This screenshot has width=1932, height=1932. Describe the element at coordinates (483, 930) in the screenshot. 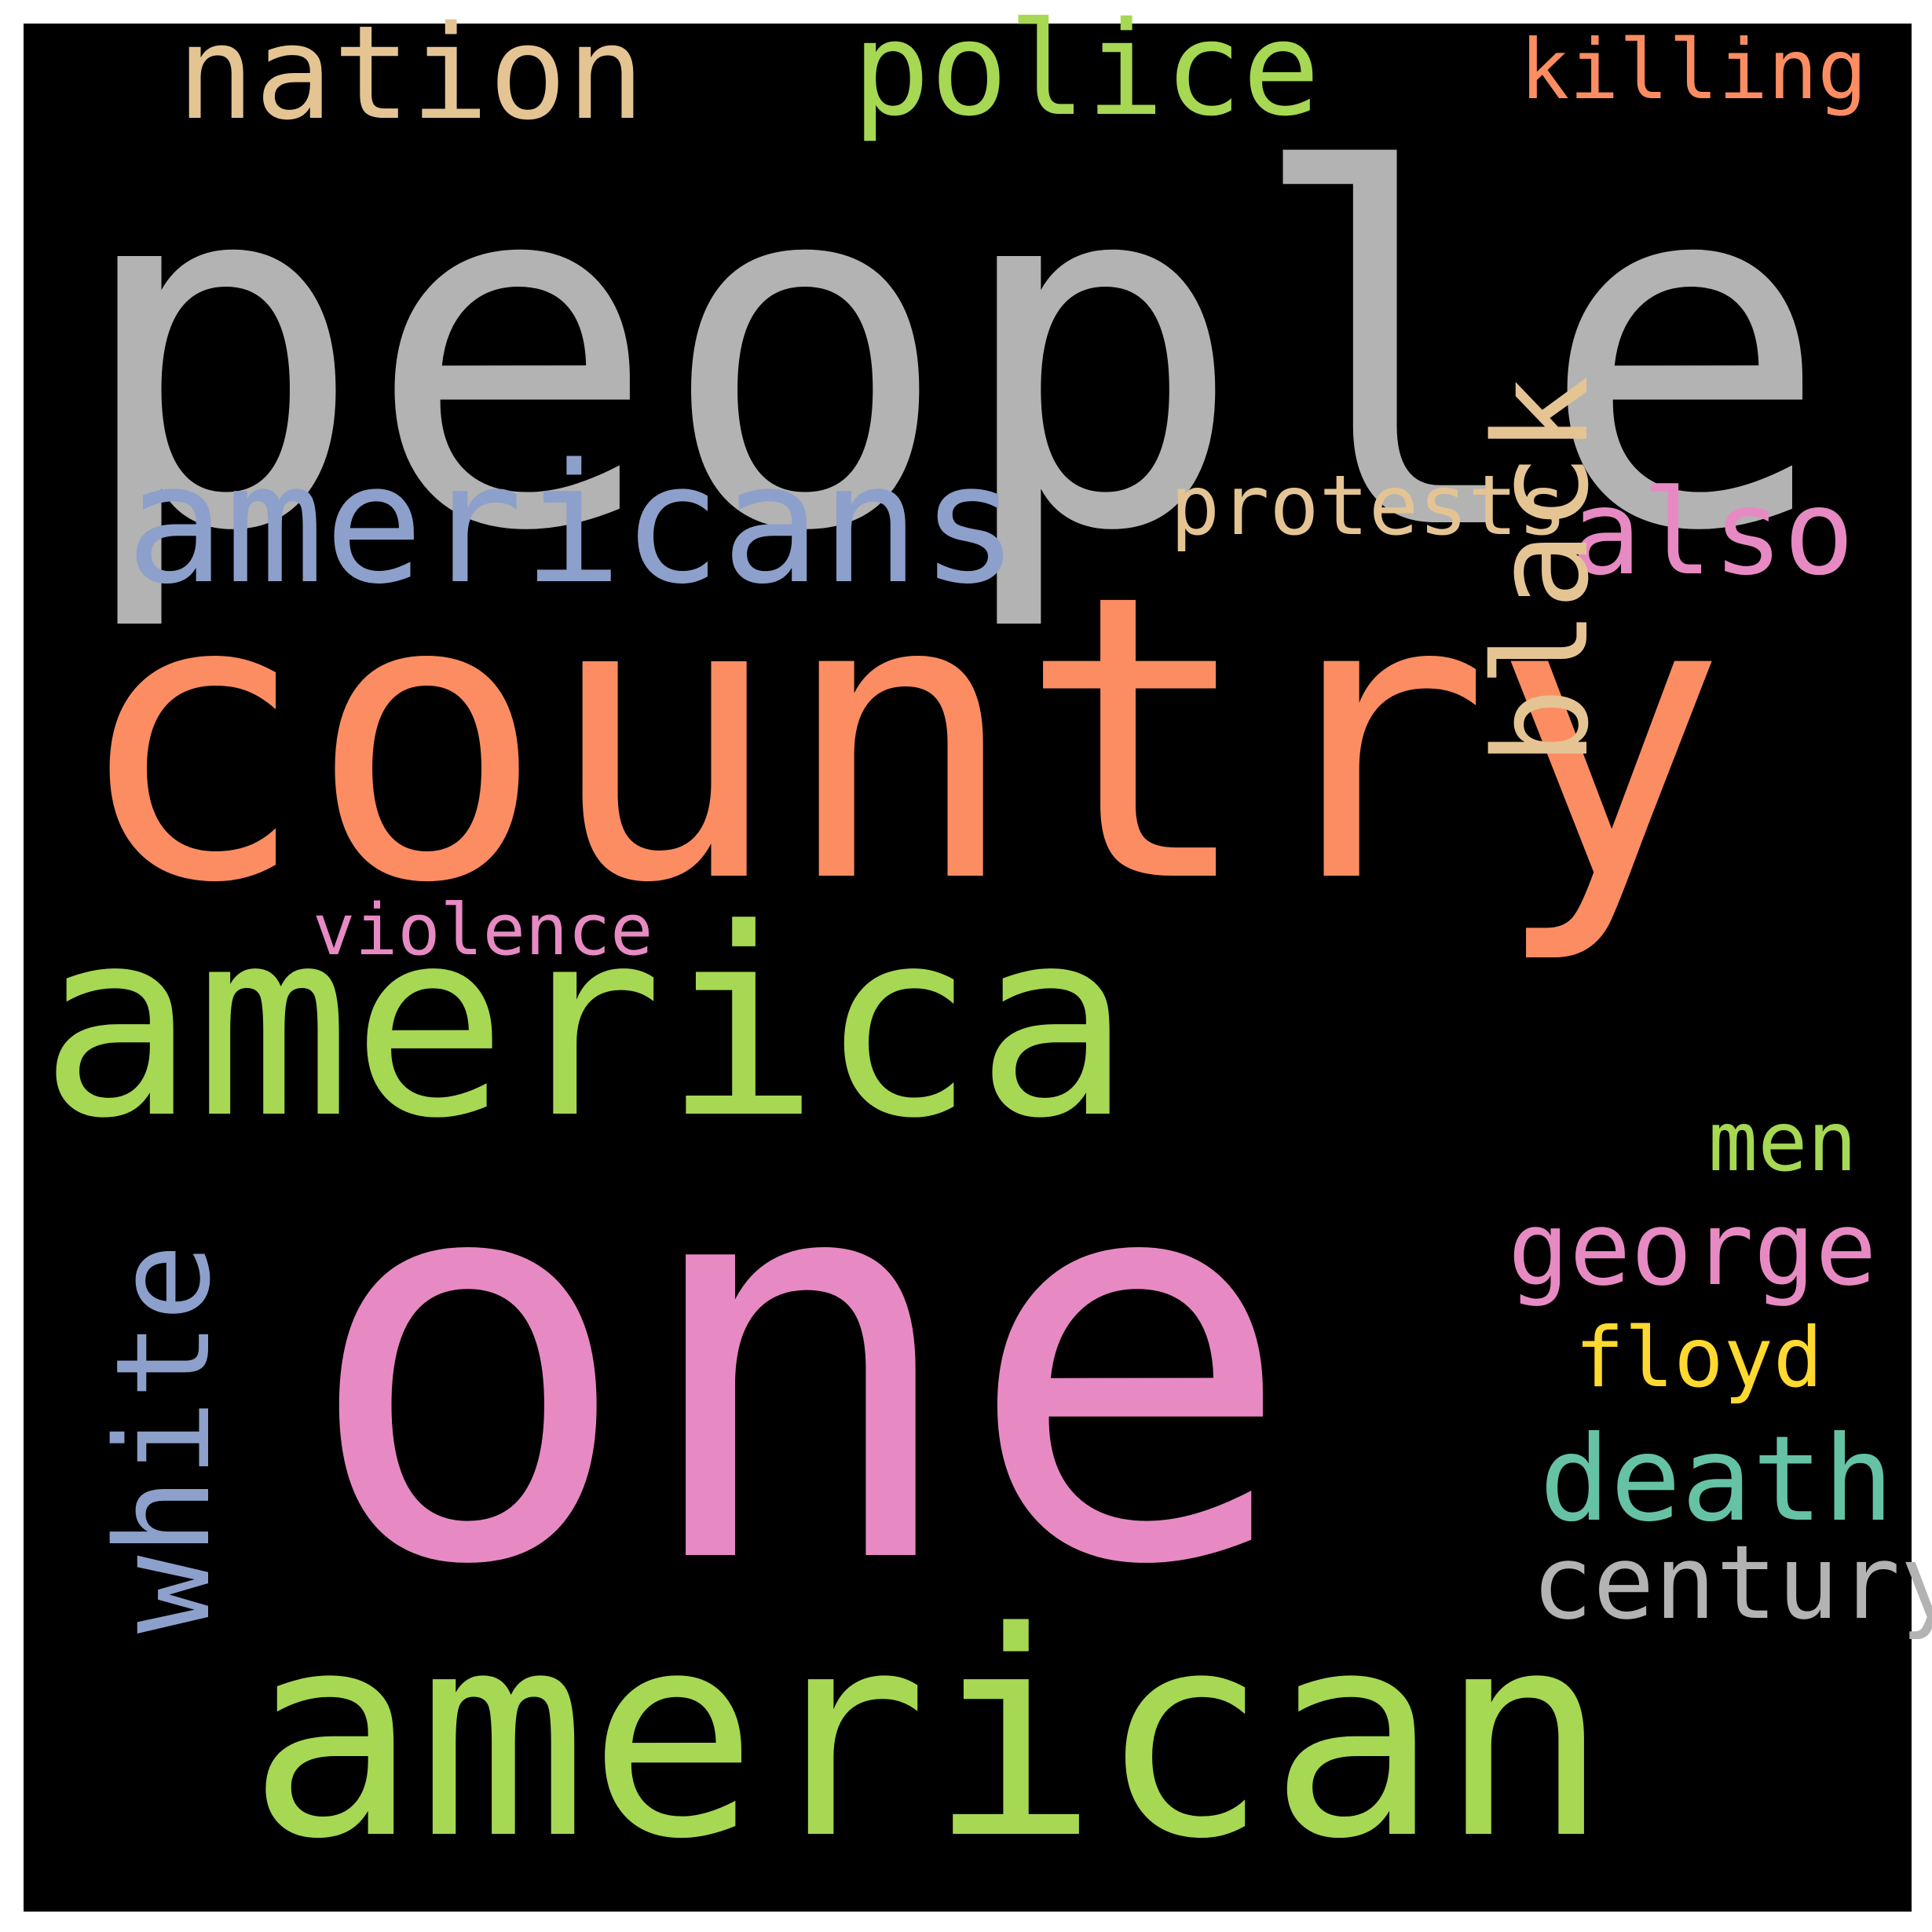

I see `word-violence: violence` at that location.